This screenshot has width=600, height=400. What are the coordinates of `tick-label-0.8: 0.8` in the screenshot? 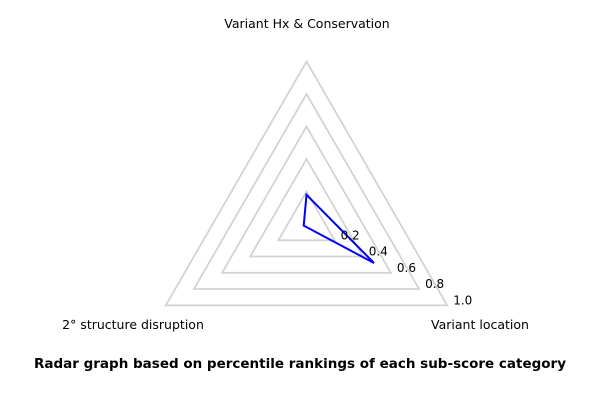 It's located at (434, 284).